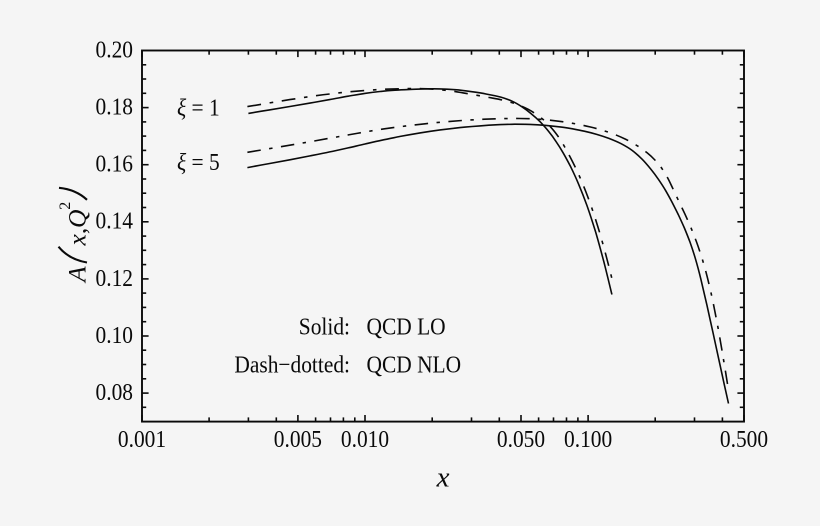  What do you see at coordinates (114, 392) in the screenshot?
I see `svg-text: 0.08` at bounding box center [114, 392].